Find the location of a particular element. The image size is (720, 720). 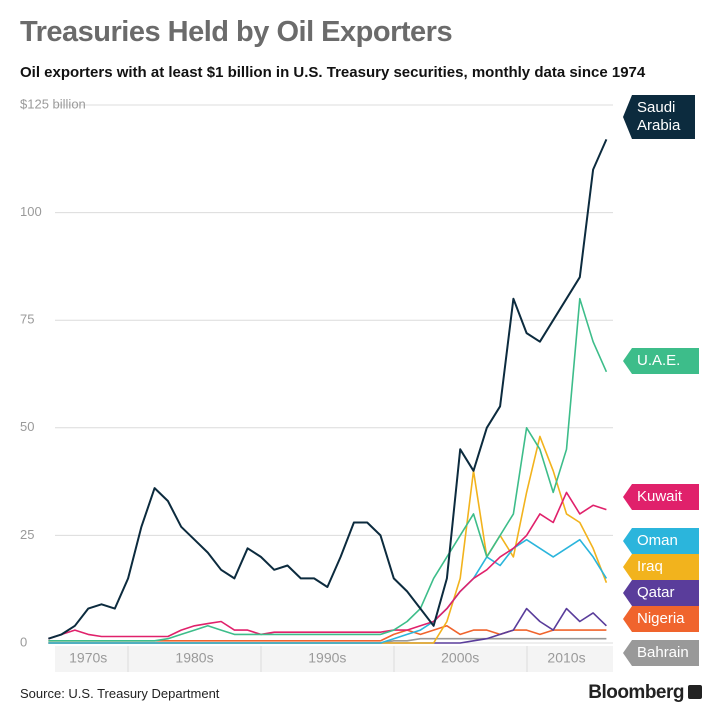

legend-entry: Oman is located at coordinates (661, 541).